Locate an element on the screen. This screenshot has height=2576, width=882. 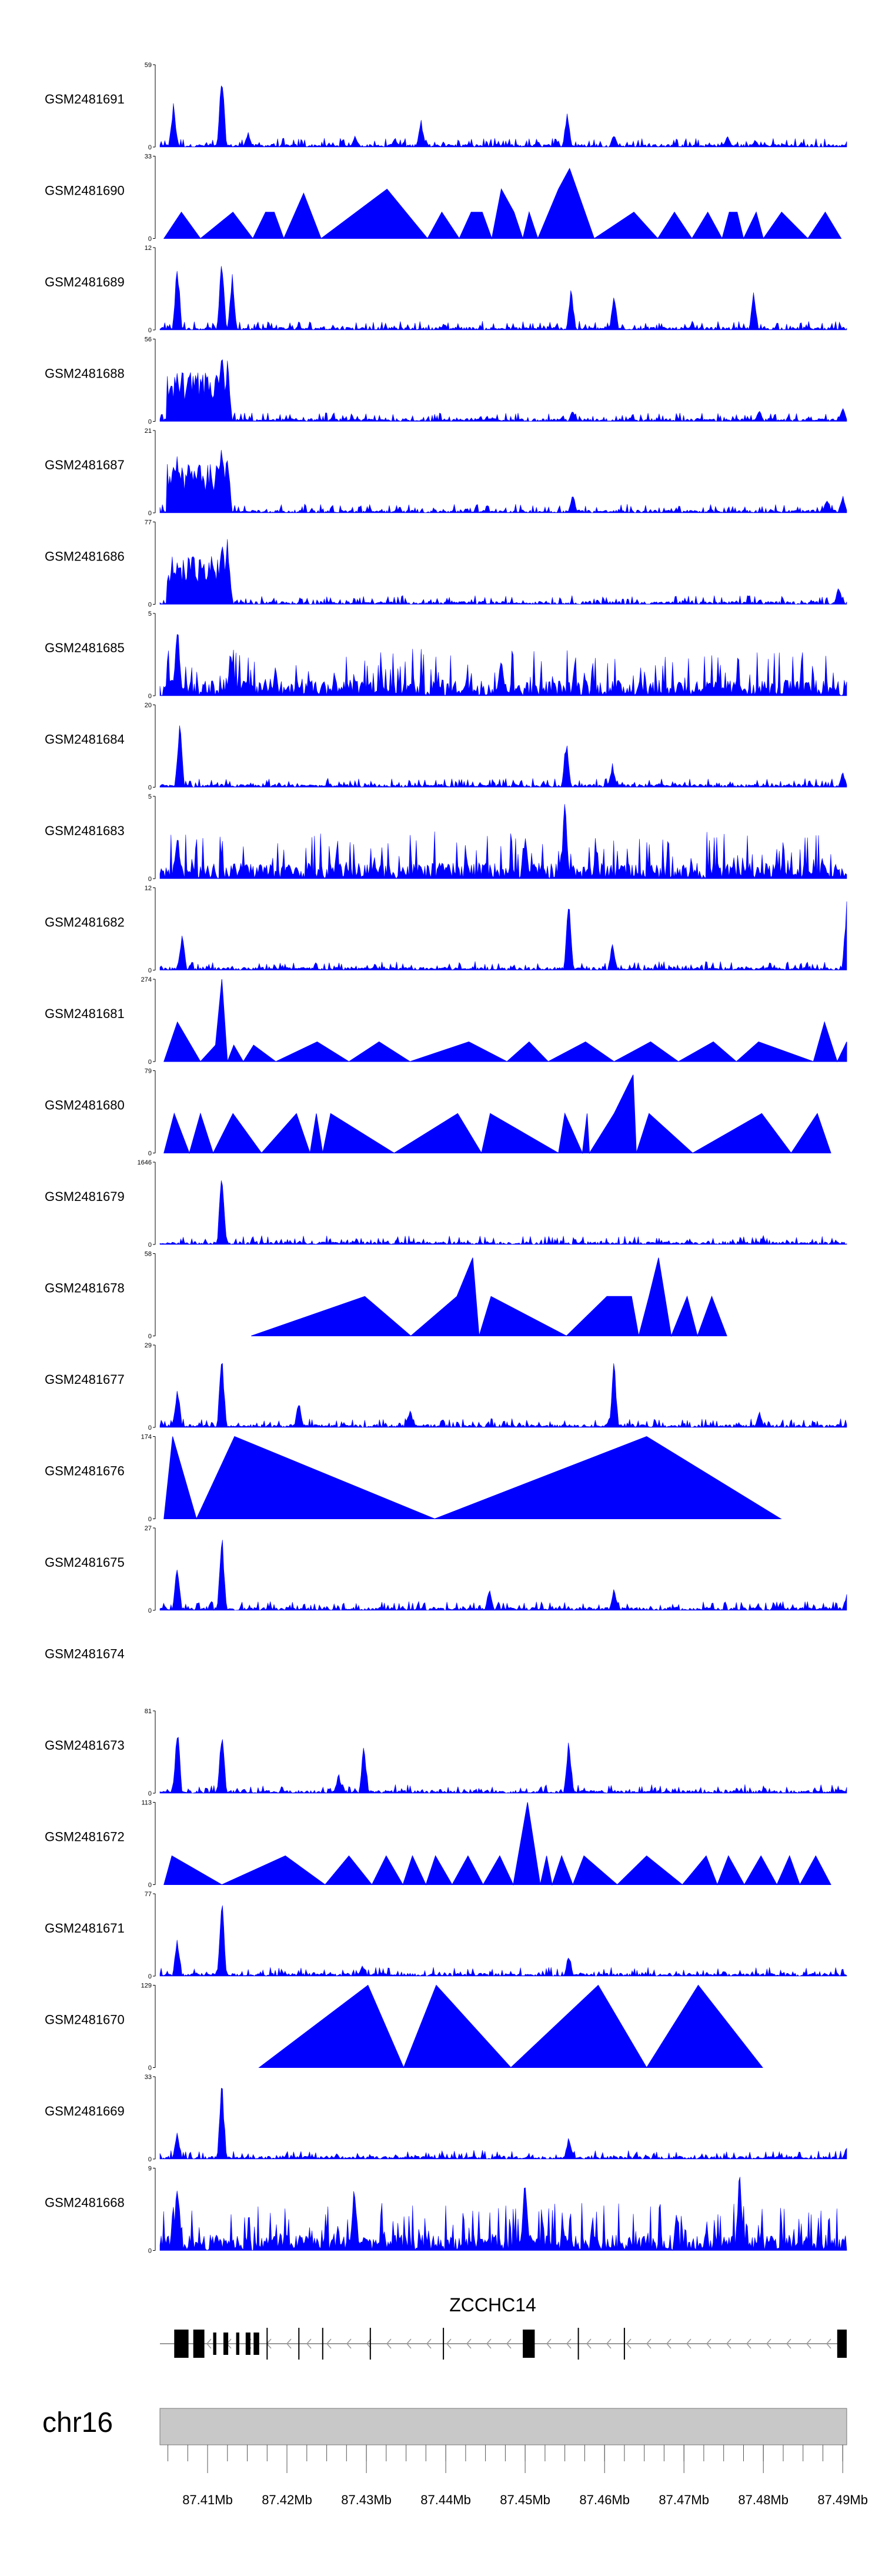
track-label: GSM2481671 is located at coordinates (85, 1928).